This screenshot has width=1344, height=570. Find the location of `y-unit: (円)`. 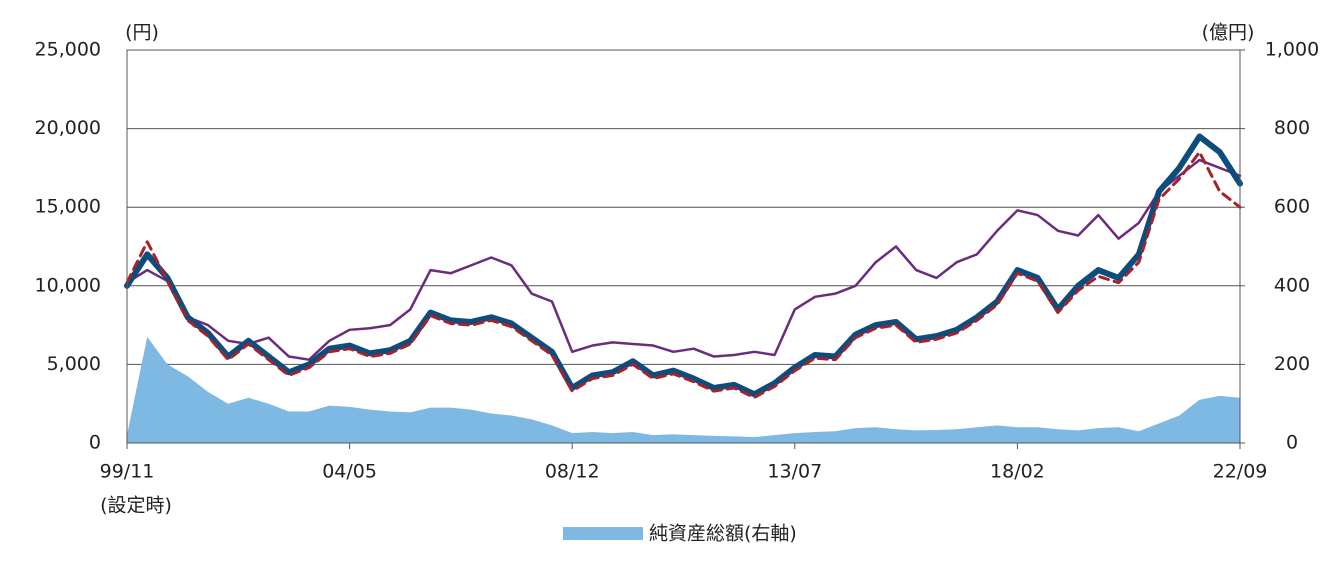

y-unit: (円) is located at coordinates (142, 33).